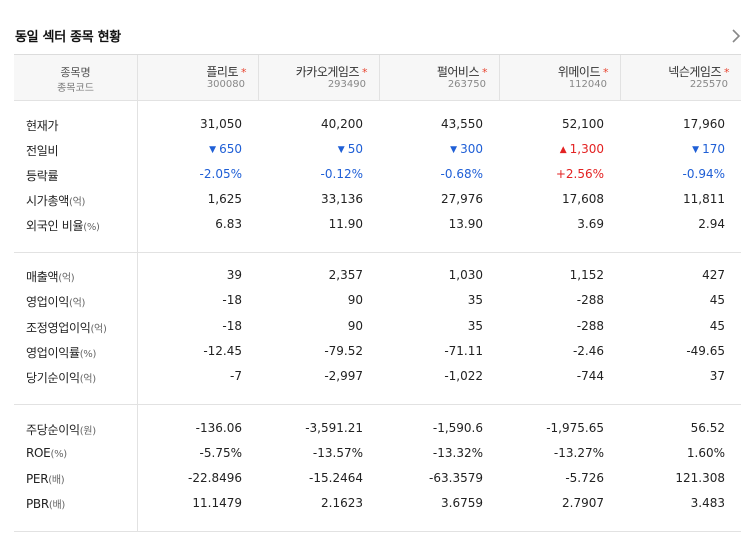 The width and height of the screenshot is (754, 538). What do you see at coordinates (717, 326) in the screenshot?
I see `table-cell: 45` at bounding box center [717, 326].